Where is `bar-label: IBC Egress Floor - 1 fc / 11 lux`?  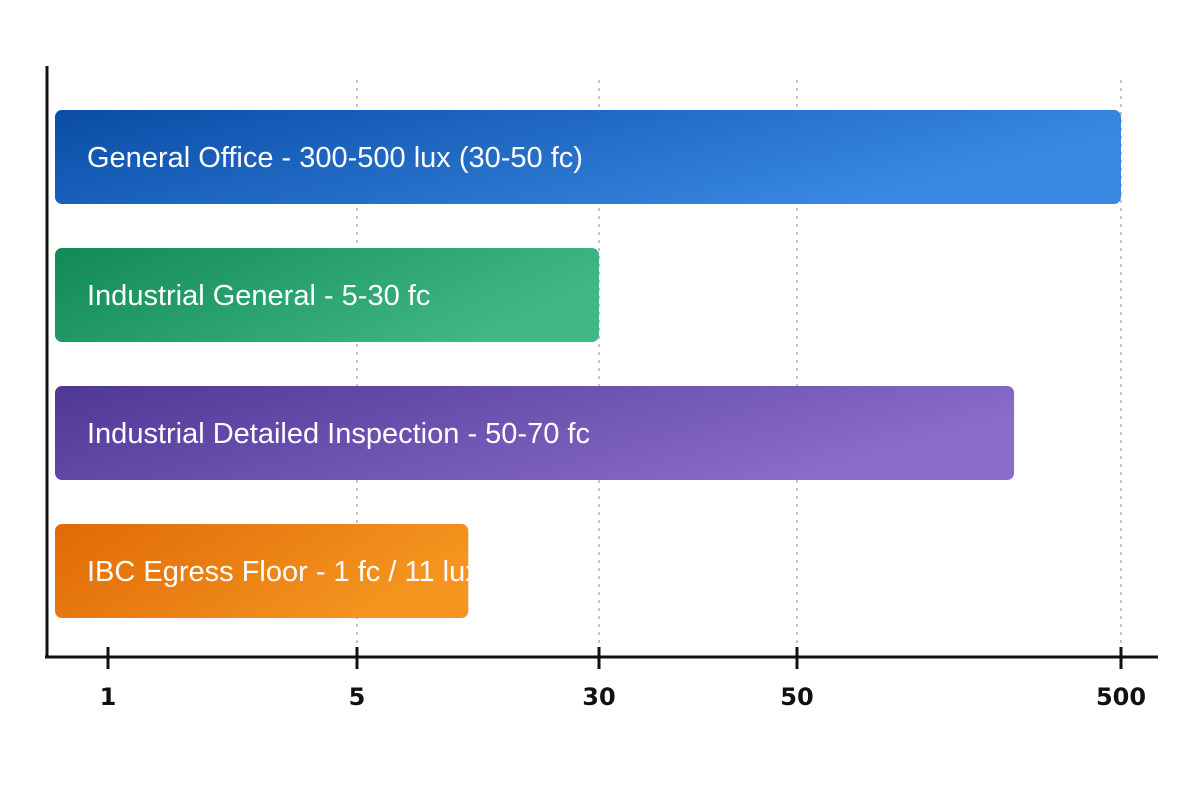
bar-label: IBC Egress Floor - 1 fc / 11 lux is located at coordinates (283, 572).